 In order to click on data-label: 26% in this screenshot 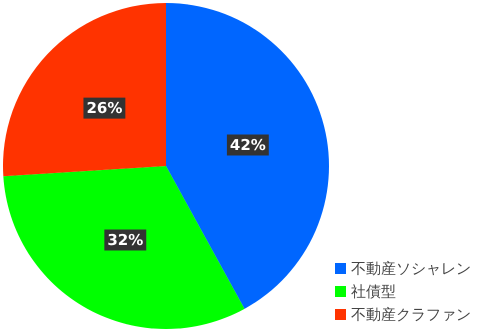, I will do `click(104, 108)`.